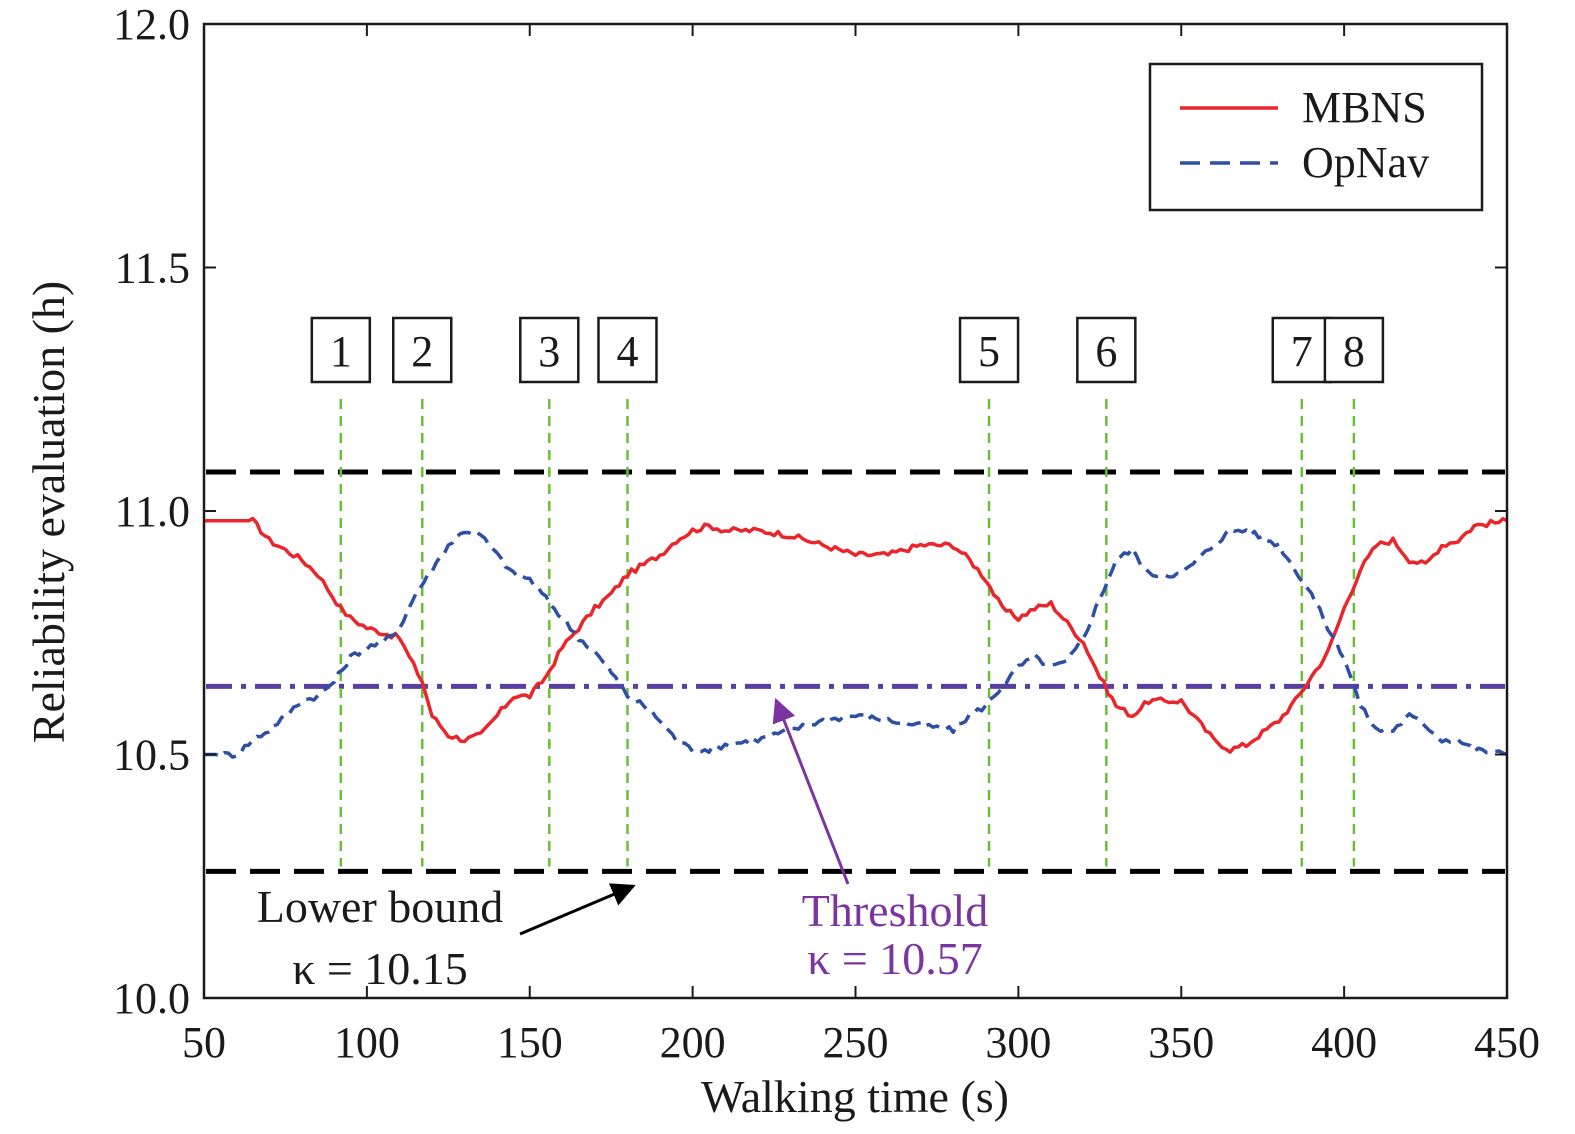 The width and height of the screenshot is (1575, 1134). Describe the element at coordinates (151, 755) in the screenshot. I see `y-tick-label: 10.5` at that location.